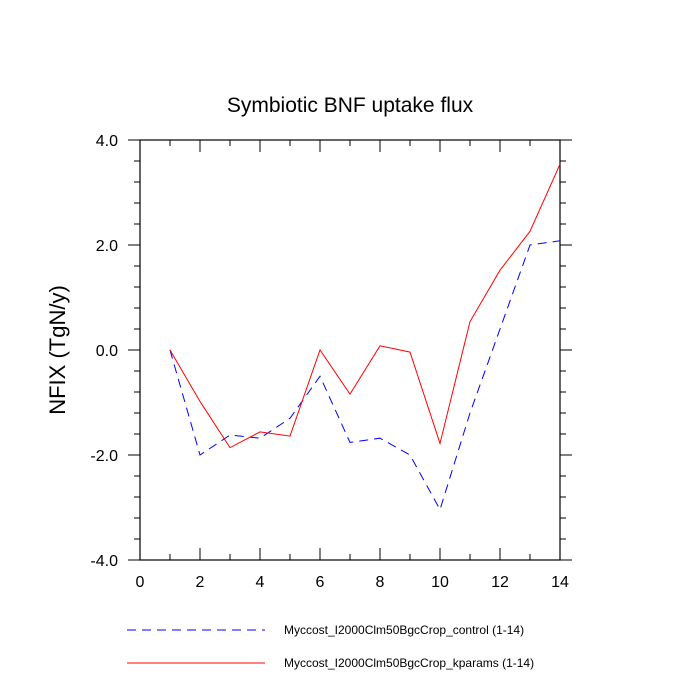 Image resolution: width=700 pixels, height=700 pixels. Describe the element at coordinates (409, 663) in the screenshot. I see `legend-label-2: Myccost_I2000Clm50BgcCrop_kparams (1-14)` at that location.